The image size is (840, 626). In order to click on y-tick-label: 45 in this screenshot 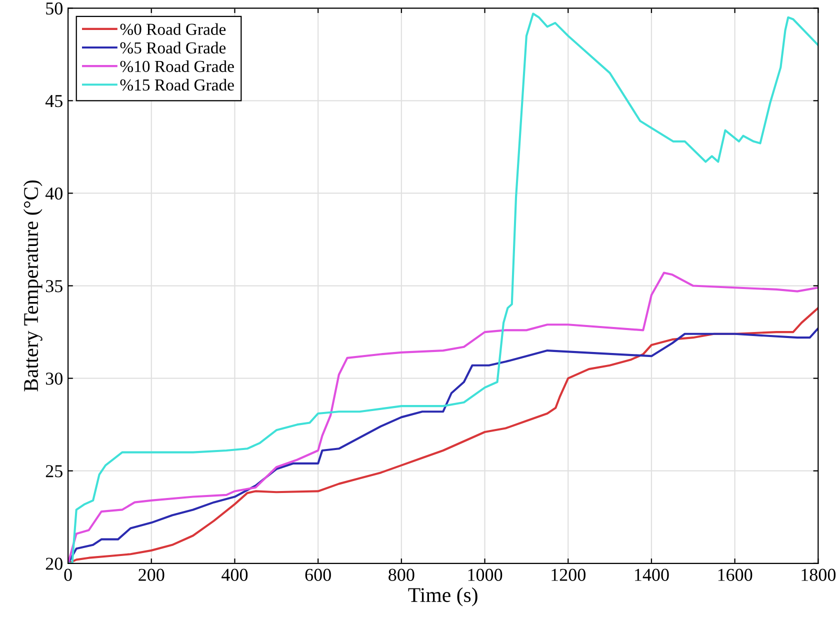, I will do `click(53, 101)`.